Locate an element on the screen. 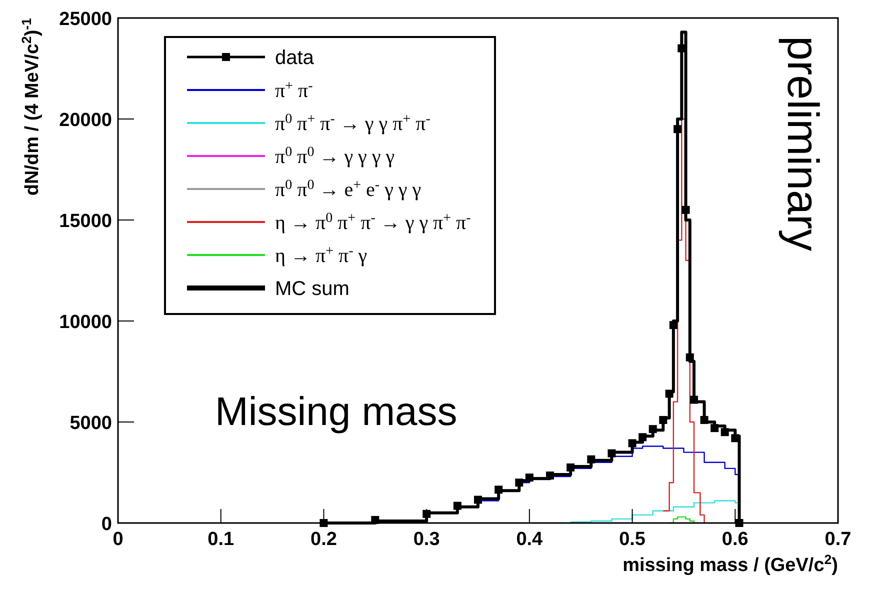 Image resolution: width=871 pixels, height=589 pixels. y-tick-label: 10000 is located at coordinates (85, 322).